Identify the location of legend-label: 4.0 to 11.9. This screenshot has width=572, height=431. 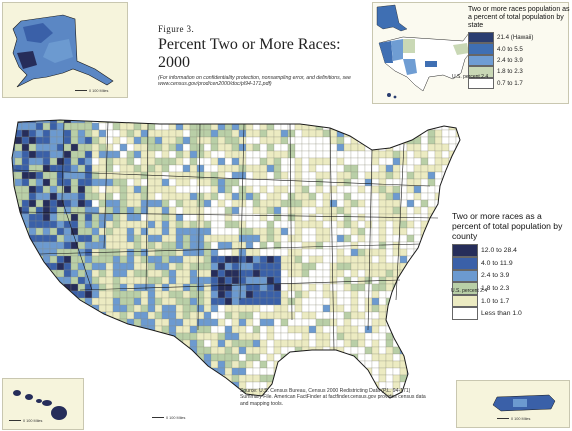
(497, 263).